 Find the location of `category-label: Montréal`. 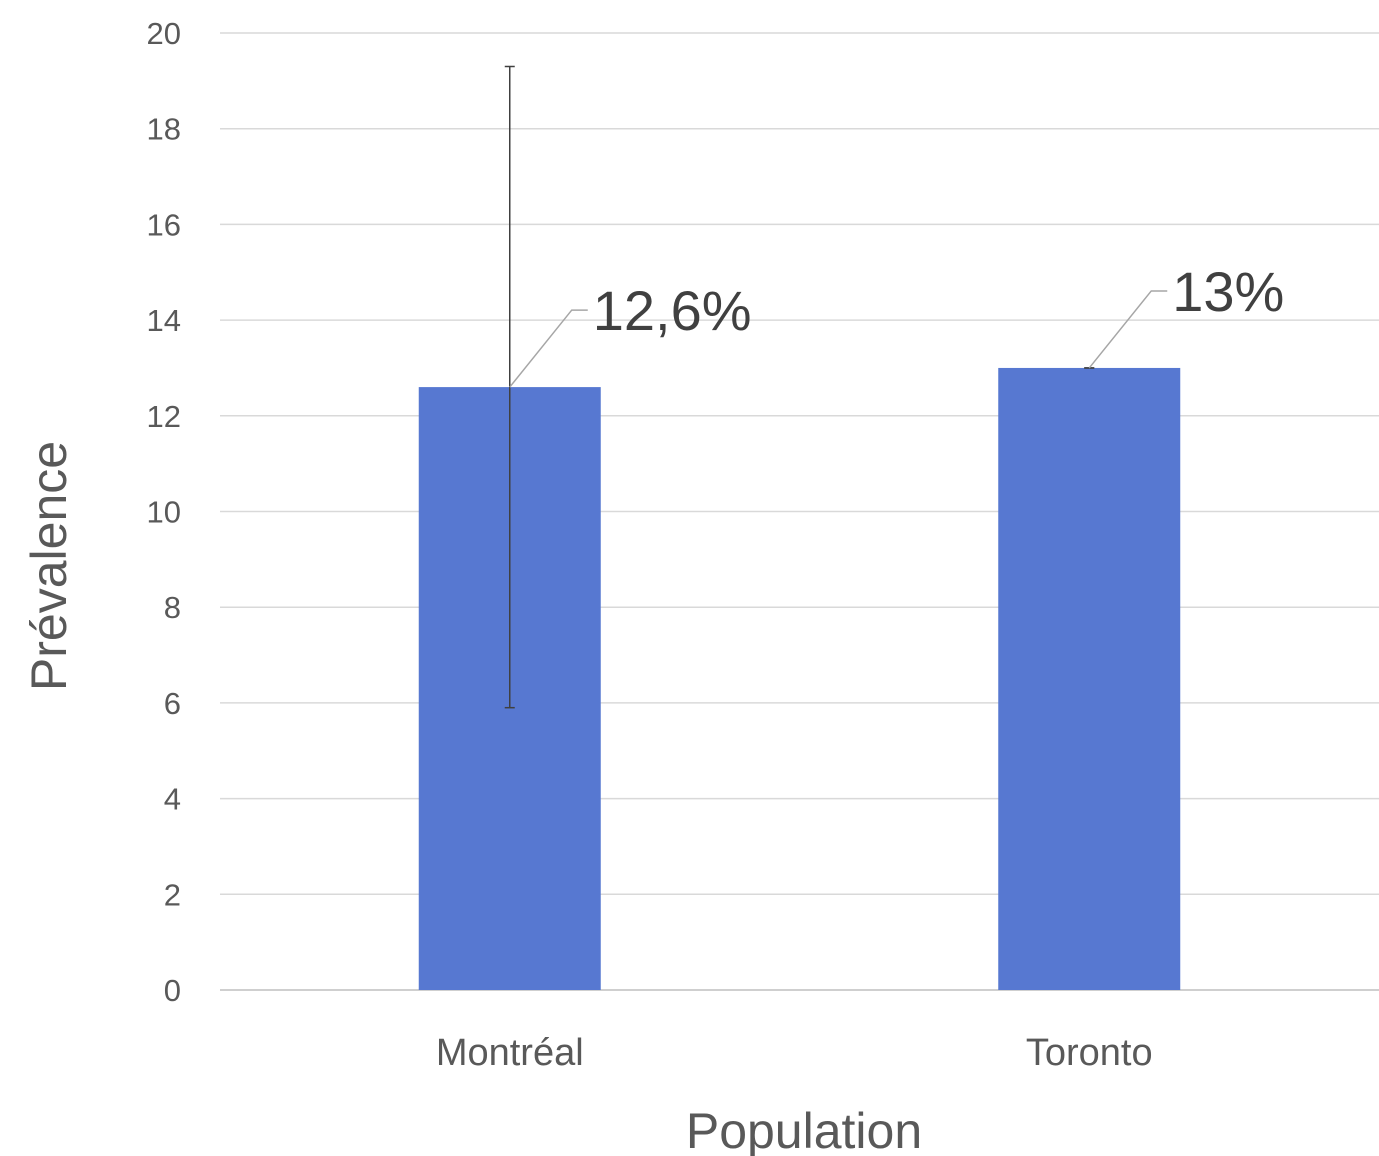

category-label: Montréal is located at coordinates (510, 1053).